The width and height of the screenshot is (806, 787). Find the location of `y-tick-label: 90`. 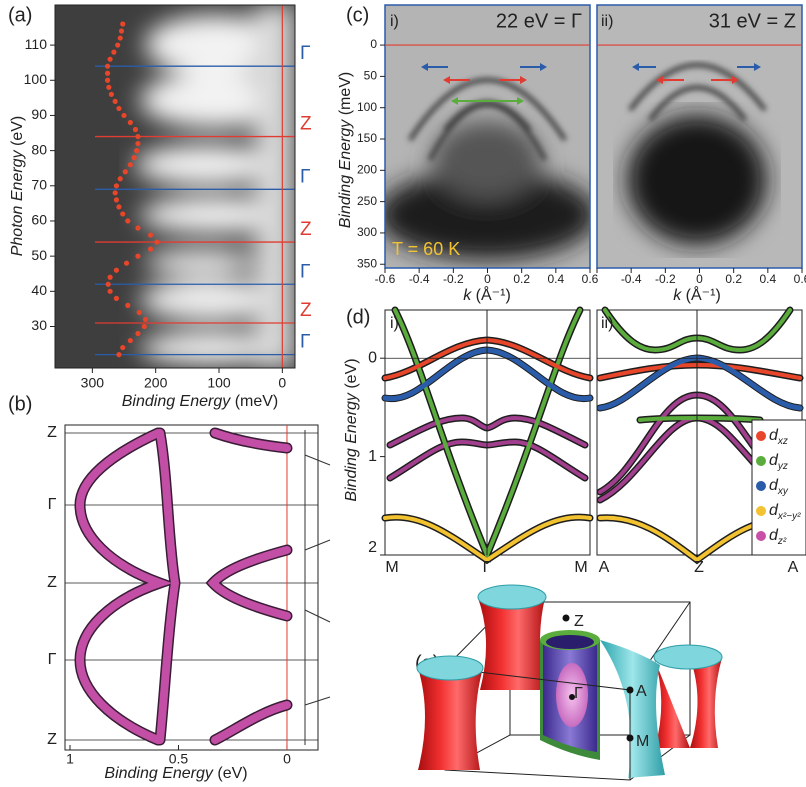

y-tick-label: 90 is located at coordinates (39, 114).